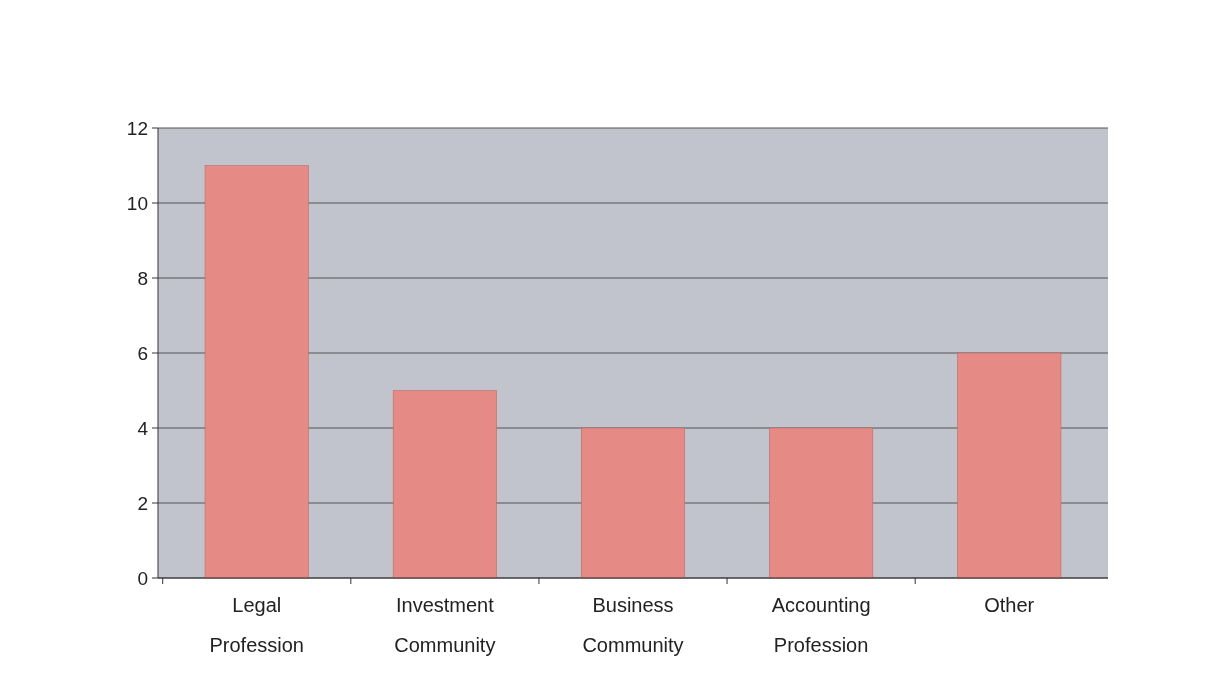 This screenshot has height=697, width=1207. Describe the element at coordinates (257, 625) in the screenshot. I see `x-tick-label: Legal Profession` at that location.